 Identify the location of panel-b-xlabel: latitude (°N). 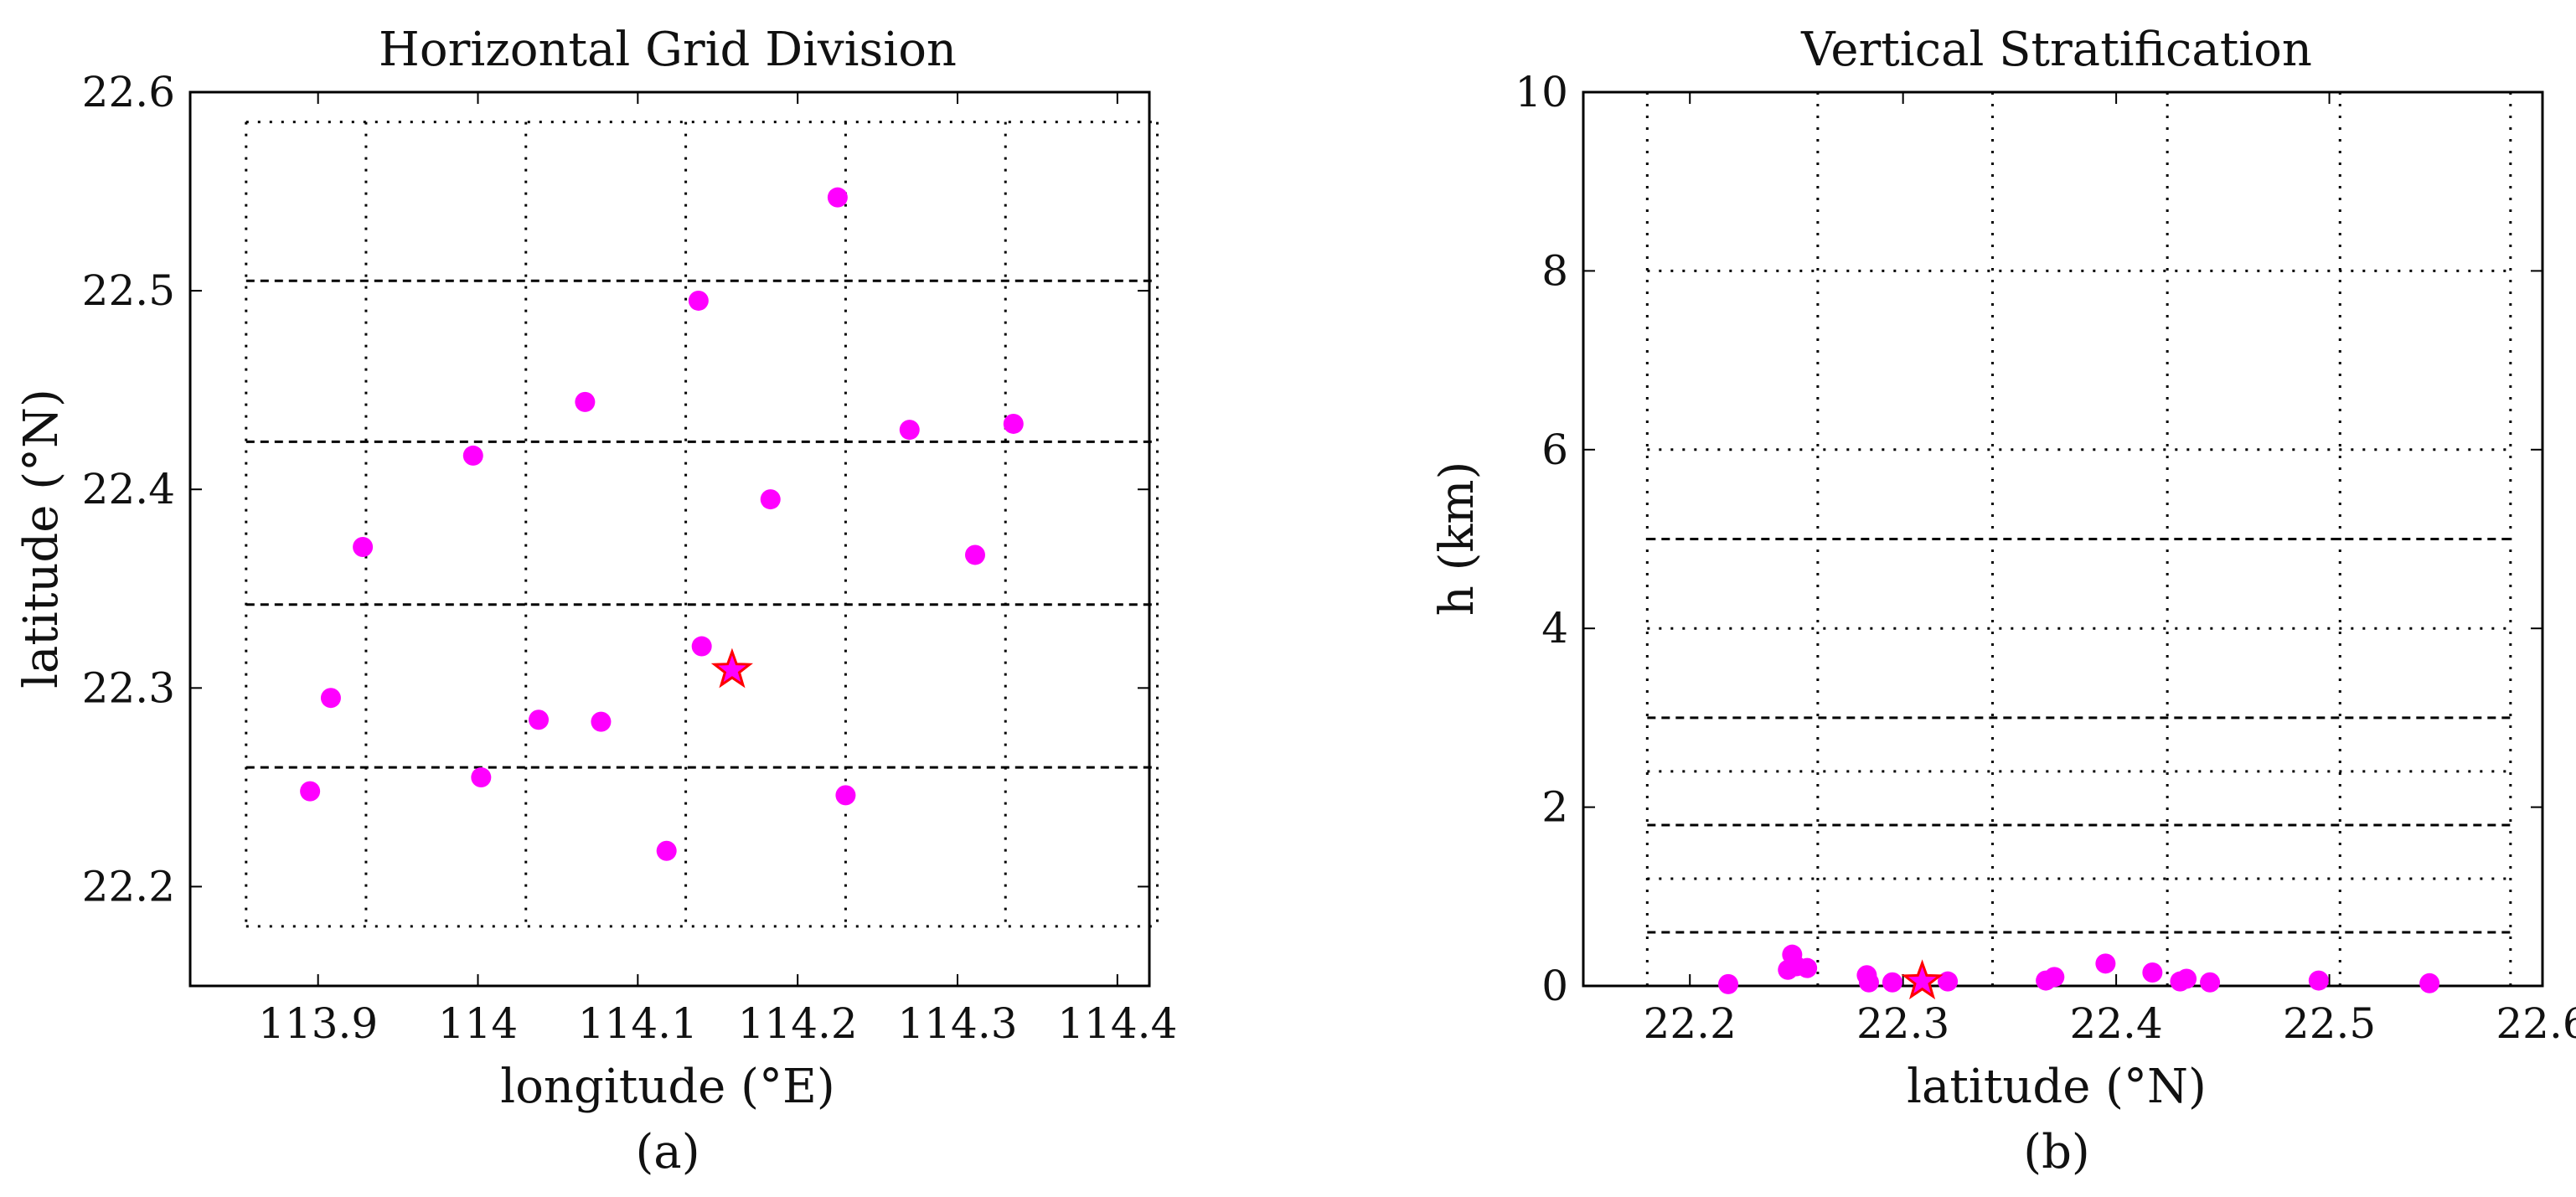
(2057, 1087).